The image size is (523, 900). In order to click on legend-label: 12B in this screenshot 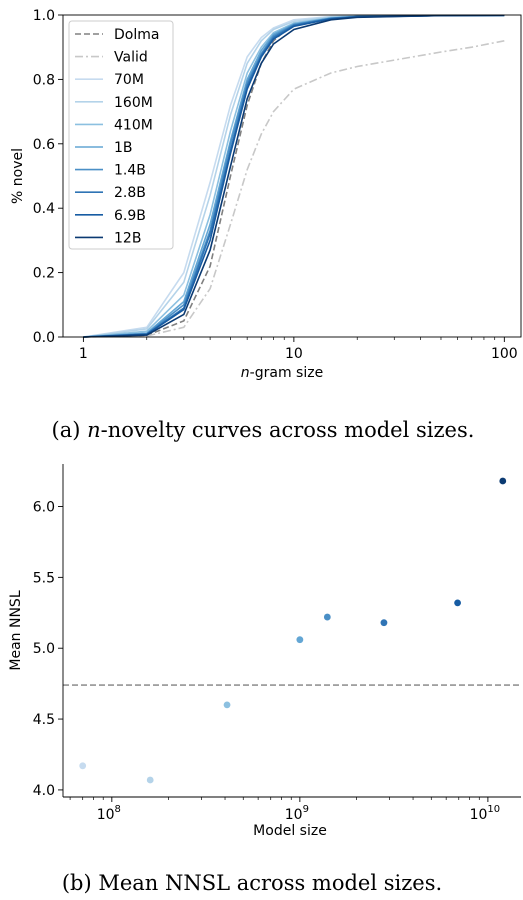, I will do `click(127, 238)`.